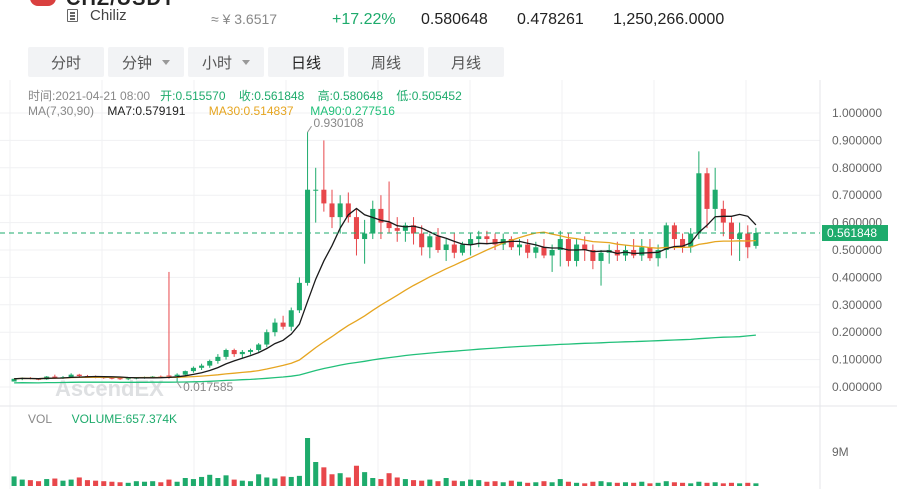 Image resolution: width=897 pixels, height=489 pixels. Describe the element at coordinates (857, 305) in the screenshot. I see `y-tick-label: 0.300000` at that location.